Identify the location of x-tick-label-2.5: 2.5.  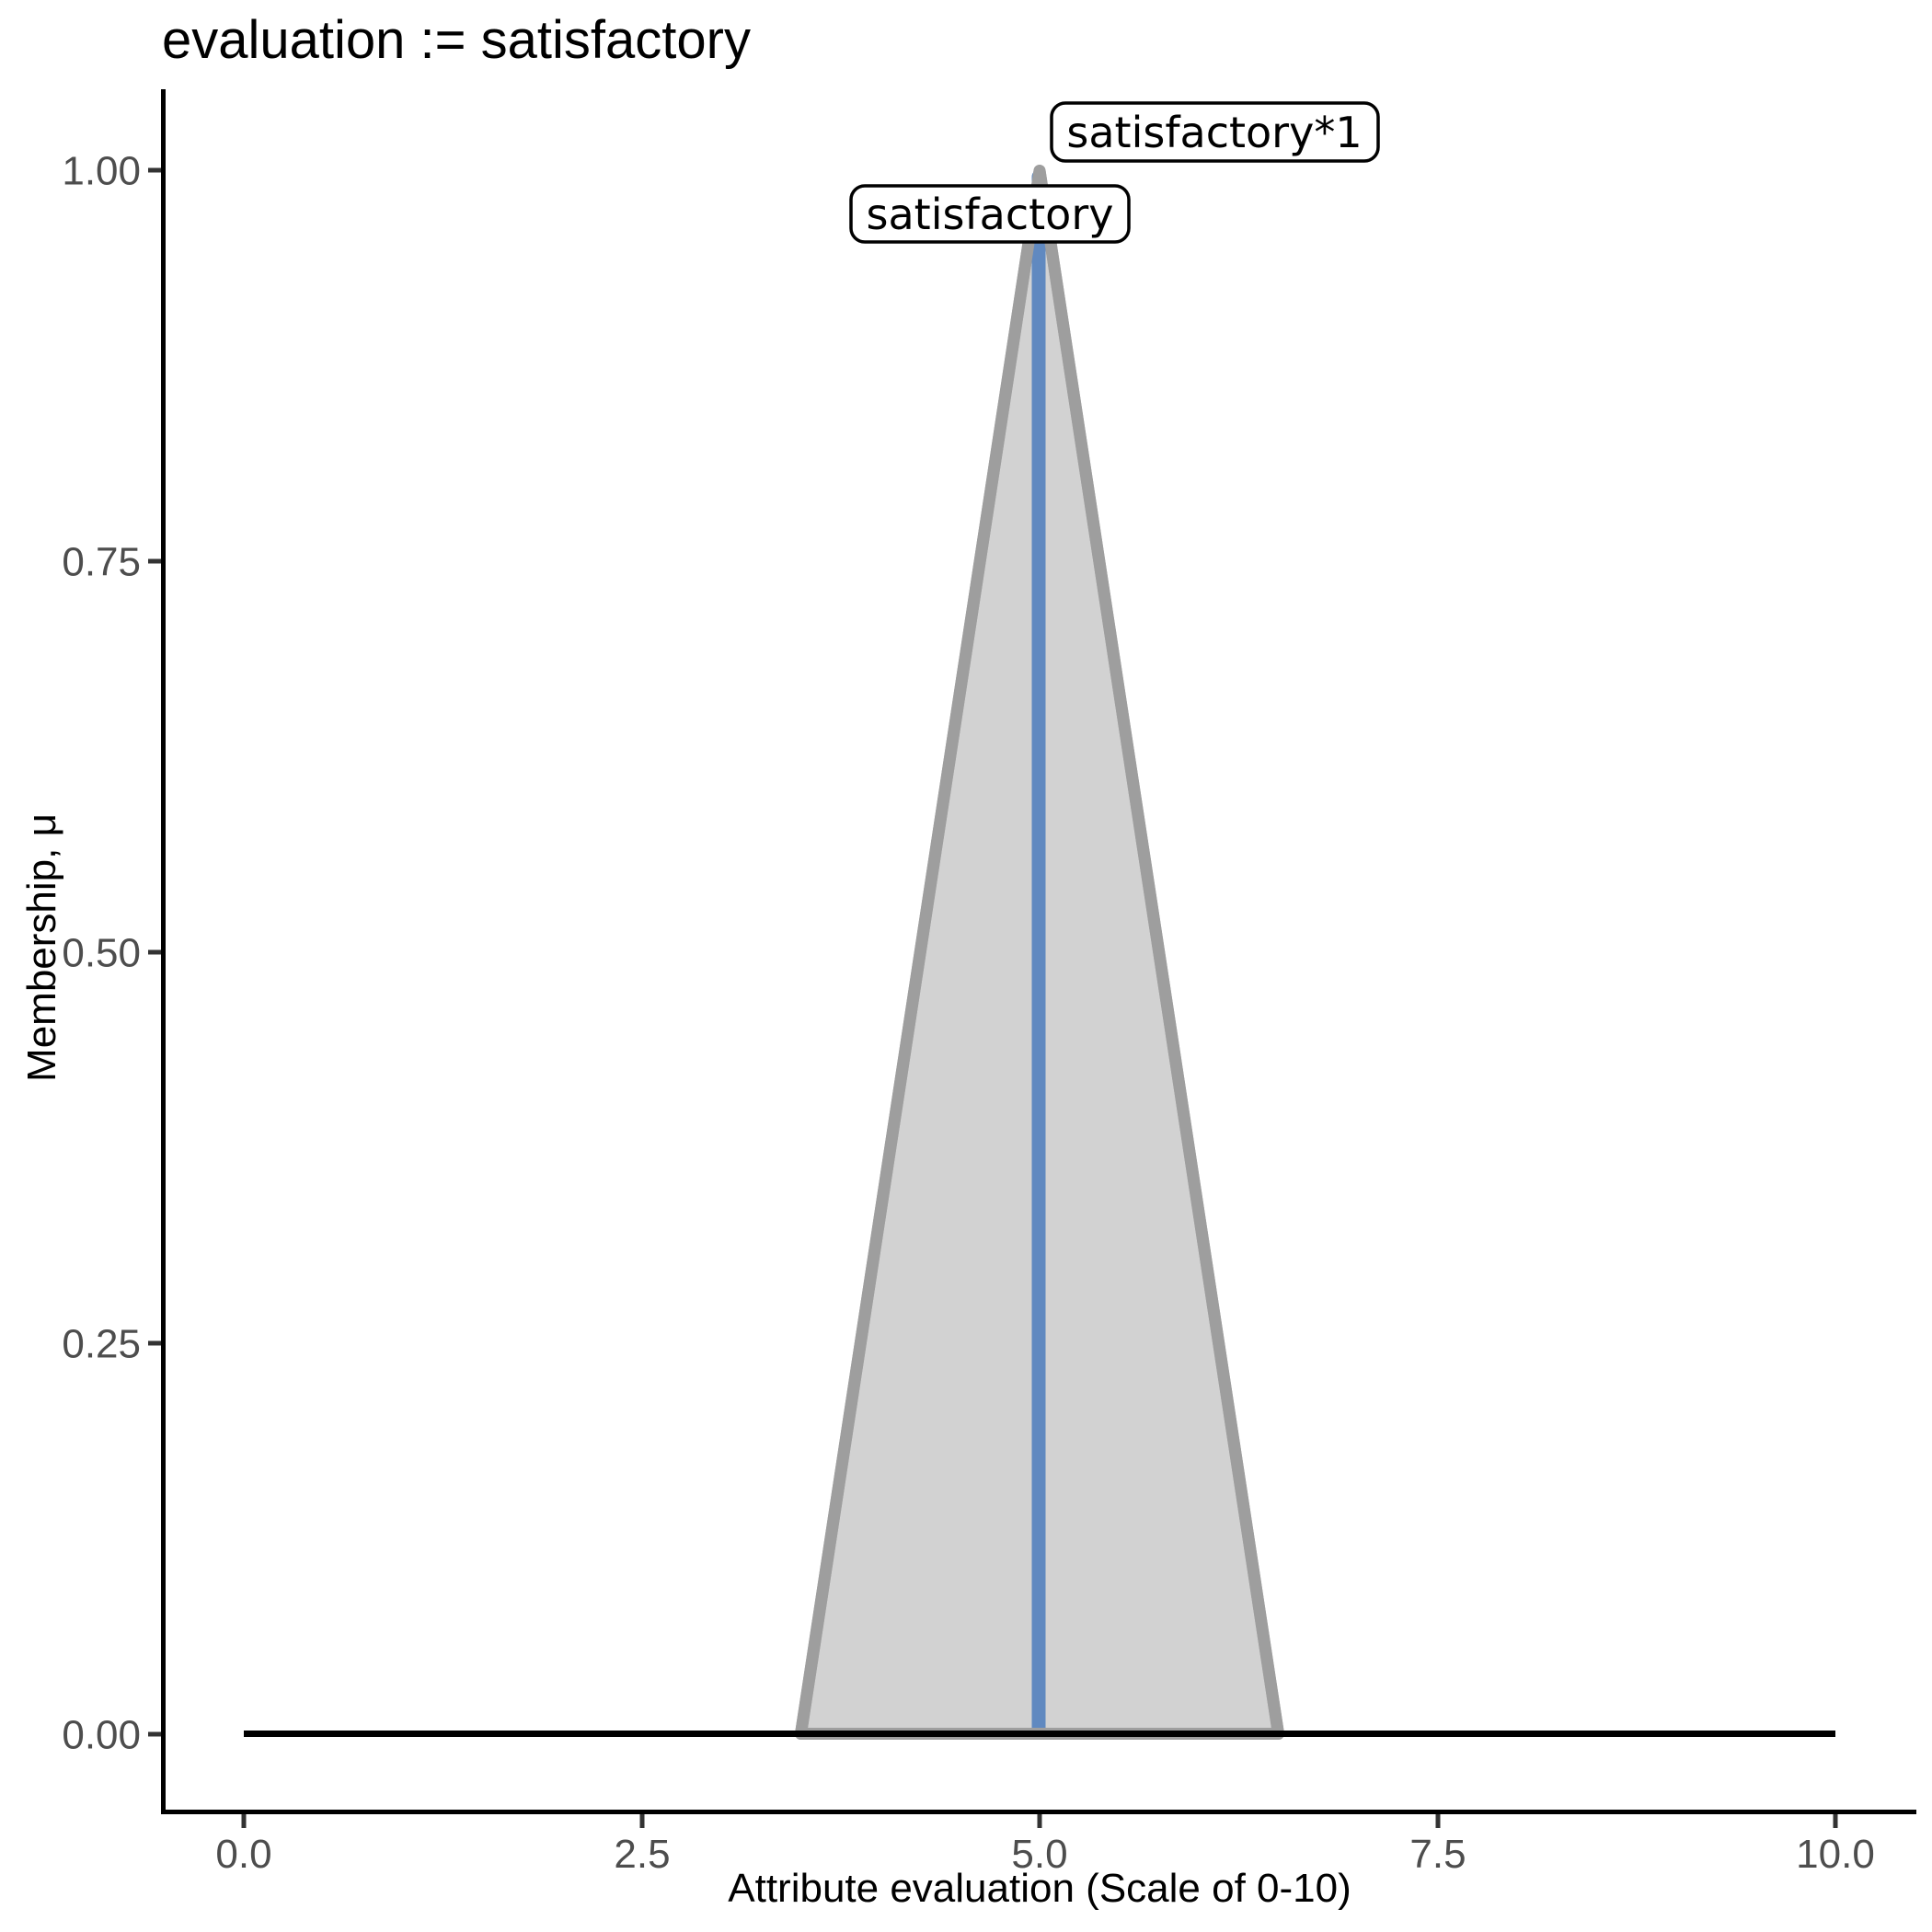
(642, 1854).